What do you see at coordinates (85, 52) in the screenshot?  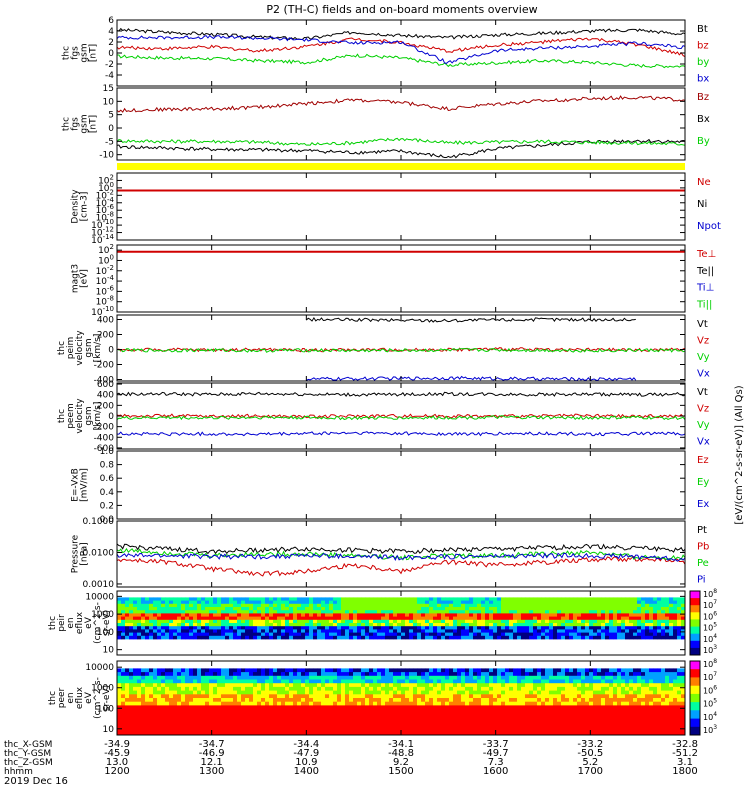 I see `y-axis-label-line: gsm` at bounding box center [85, 52].